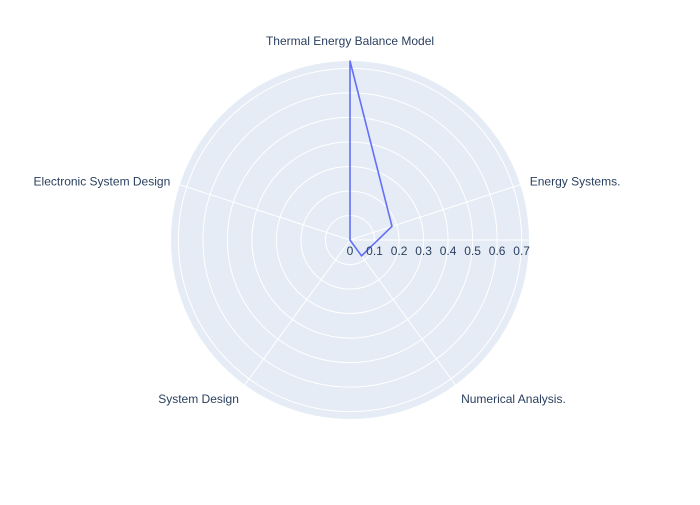 Image resolution: width=700 pixels, height=505 pixels. What do you see at coordinates (513, 399) in the screenshot?
I see `category-label: Numerical Analysis.` at bounding box center [513, 399].